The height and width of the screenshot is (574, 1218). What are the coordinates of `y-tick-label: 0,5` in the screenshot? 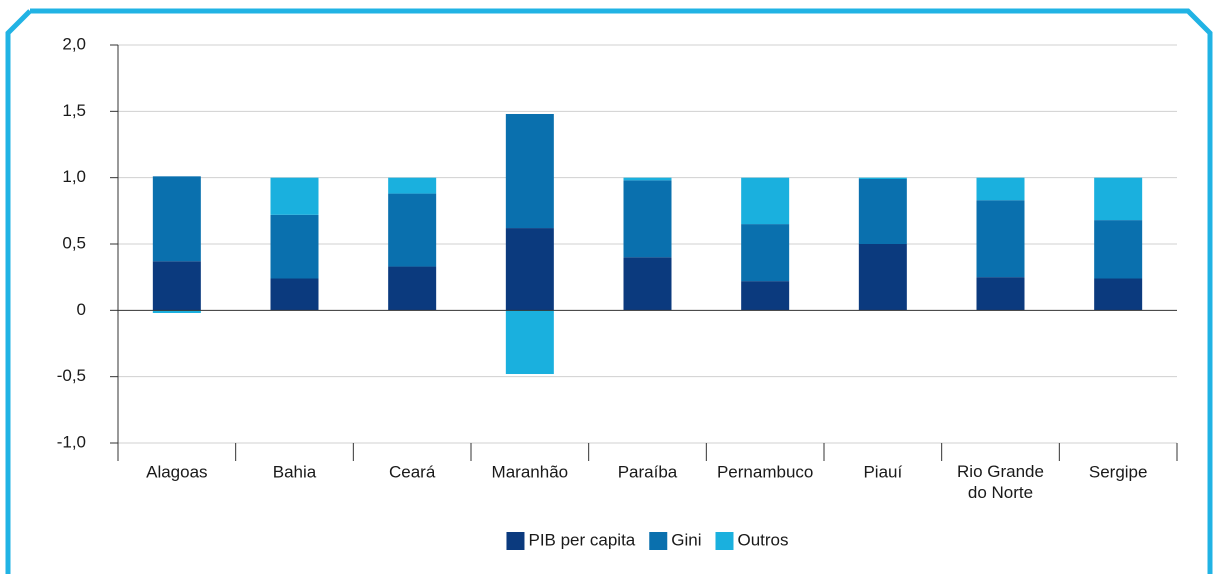 It's located at (74, 242).